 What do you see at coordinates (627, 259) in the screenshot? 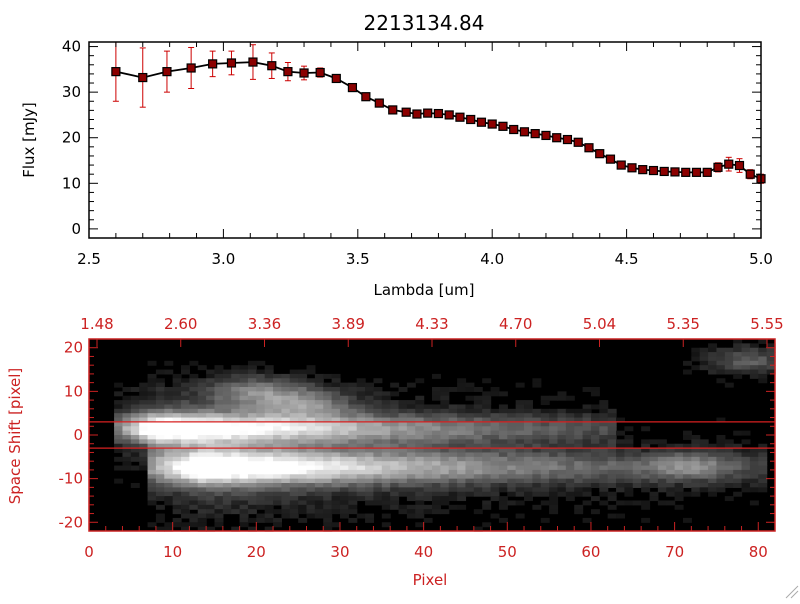
I see `spectrum-x-tick-label: 4.5` at bounding box center [627, 259].